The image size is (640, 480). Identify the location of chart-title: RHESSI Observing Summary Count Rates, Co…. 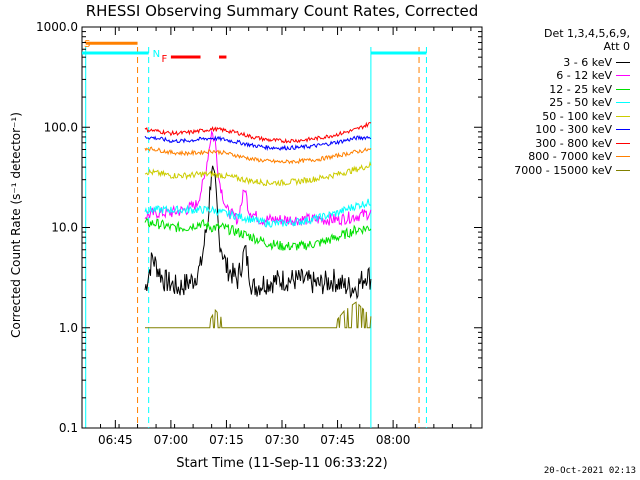
(282, 11).